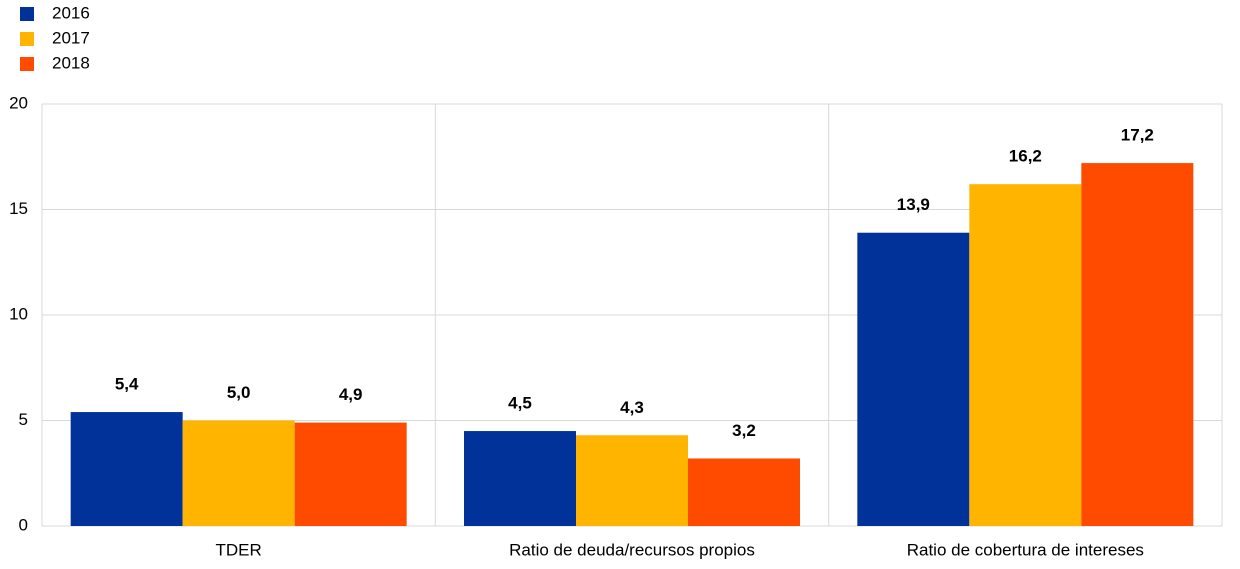 The image size is (1240, 569). I want to click on value-label: 17,2, so click(1137, 135).